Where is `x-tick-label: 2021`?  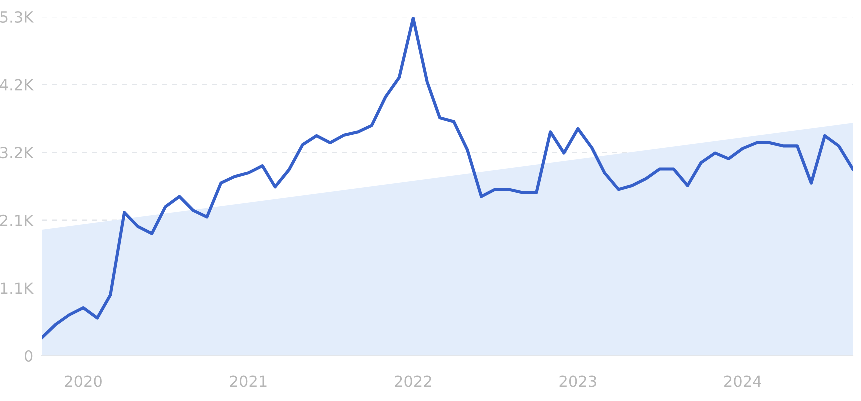
x-tick-label: 2021 is located at coordinates (248, 382).